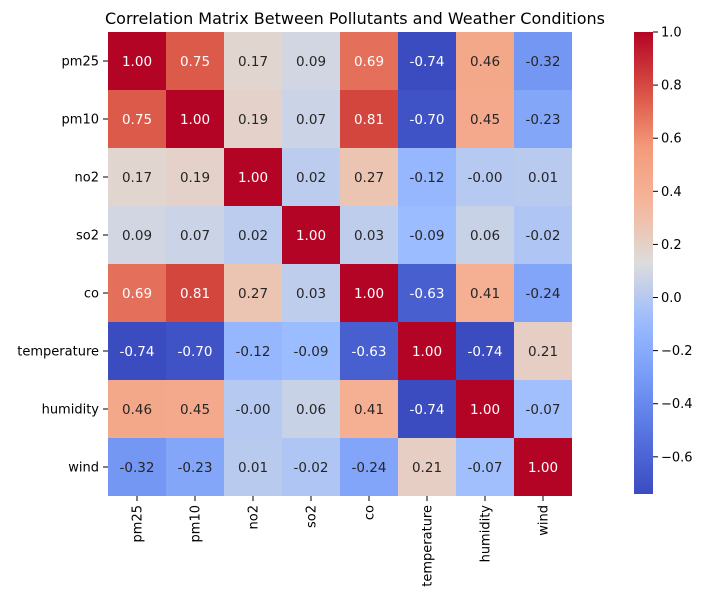 Image resolution: width=710 pixels, height=601 pixels. I want to click on cell-value-label: 0.01, so click(543, 178).